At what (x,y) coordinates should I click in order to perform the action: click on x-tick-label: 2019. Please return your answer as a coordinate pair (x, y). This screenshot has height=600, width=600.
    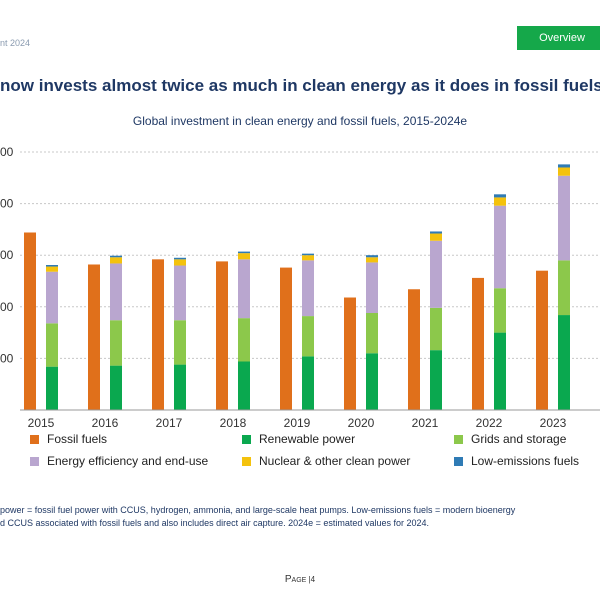
    Looking at the image, I should click on (297, 423).